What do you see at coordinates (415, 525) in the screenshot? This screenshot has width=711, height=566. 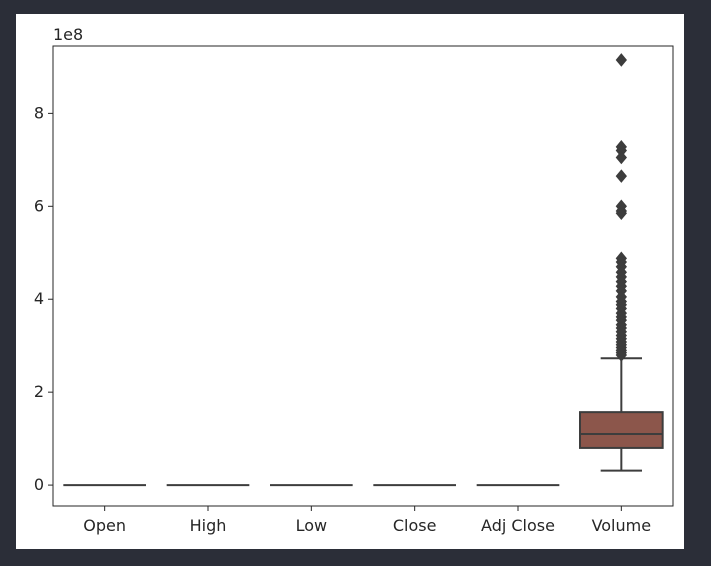 I see `x-tick-label: Close` at bounding box center [415, 525].